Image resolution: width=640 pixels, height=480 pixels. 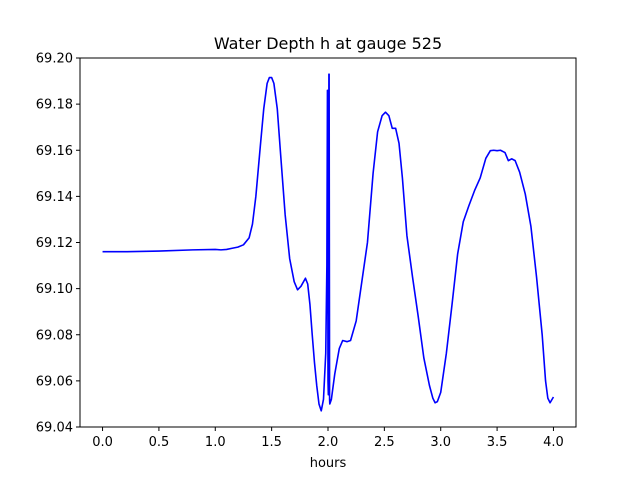 What do you see at coordinates (159, 442) in the screenshot?
I see `x-tick-label: 0.5` at bounding box center [159, 442].